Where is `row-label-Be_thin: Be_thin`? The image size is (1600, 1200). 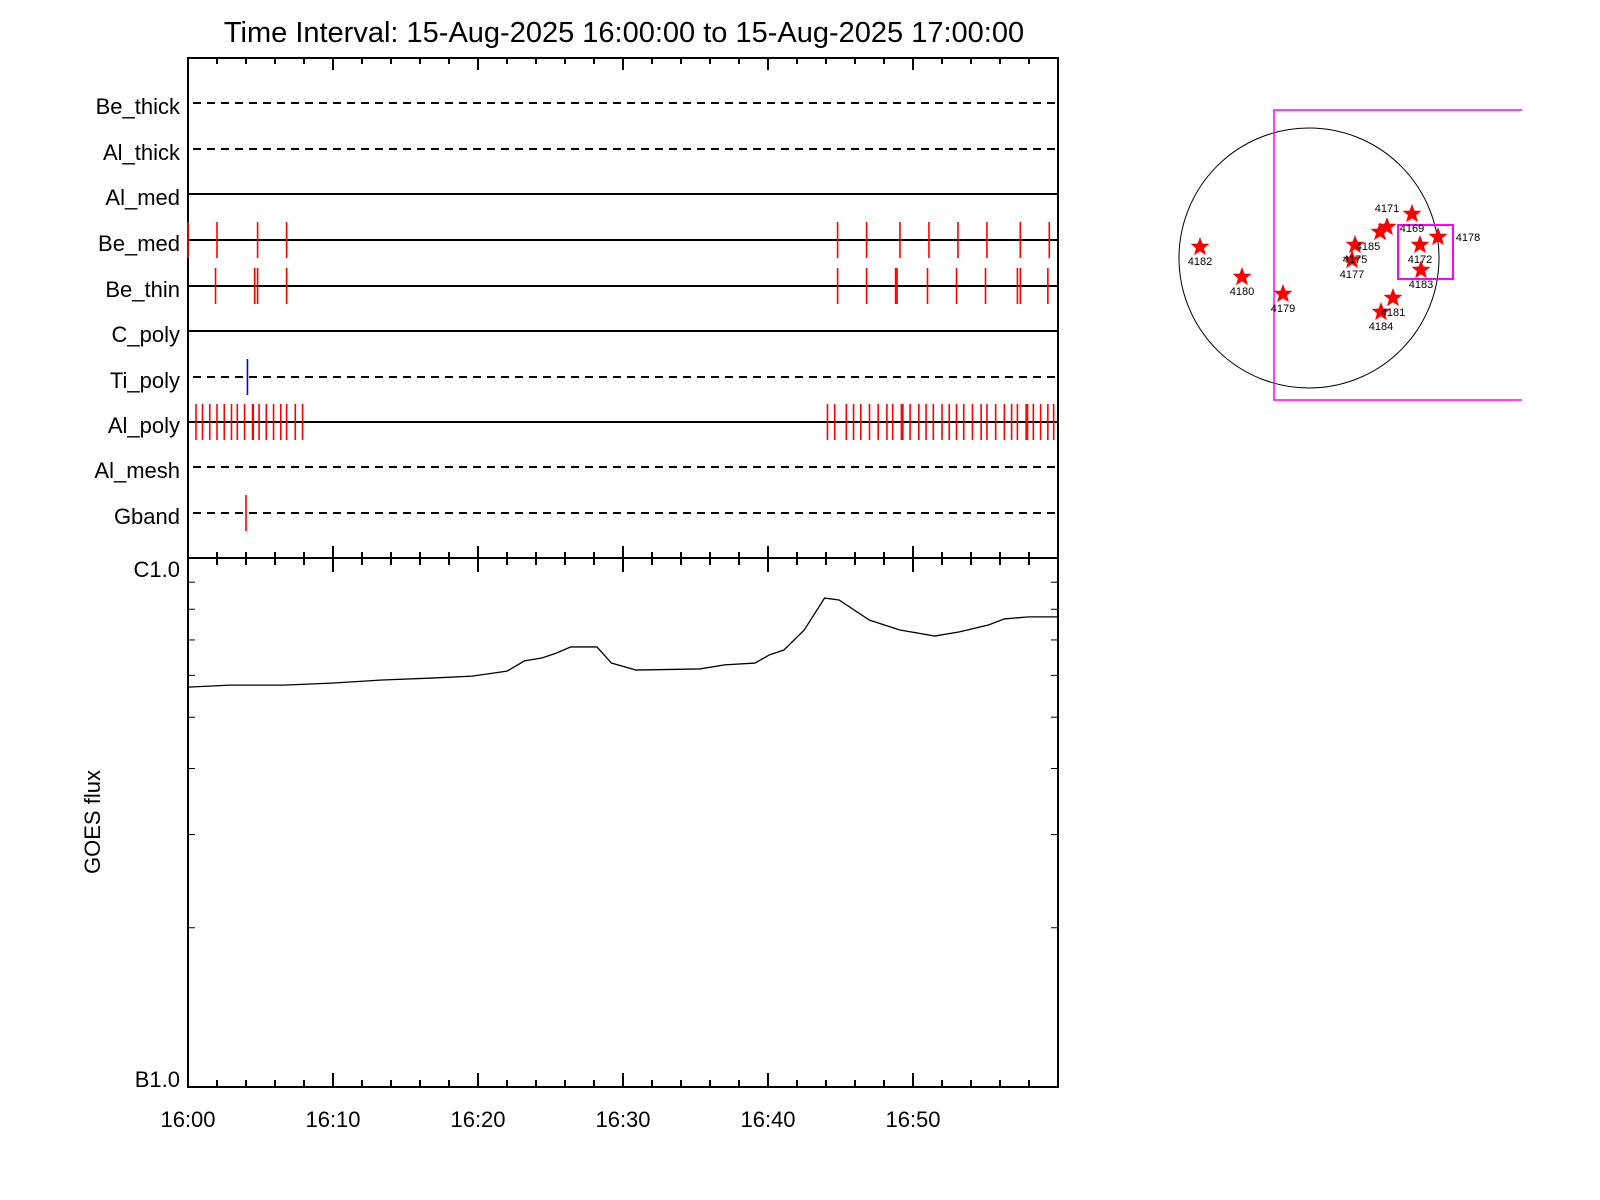 row-label-Be_thin: Be_thin is located at coordinates (142, 289).